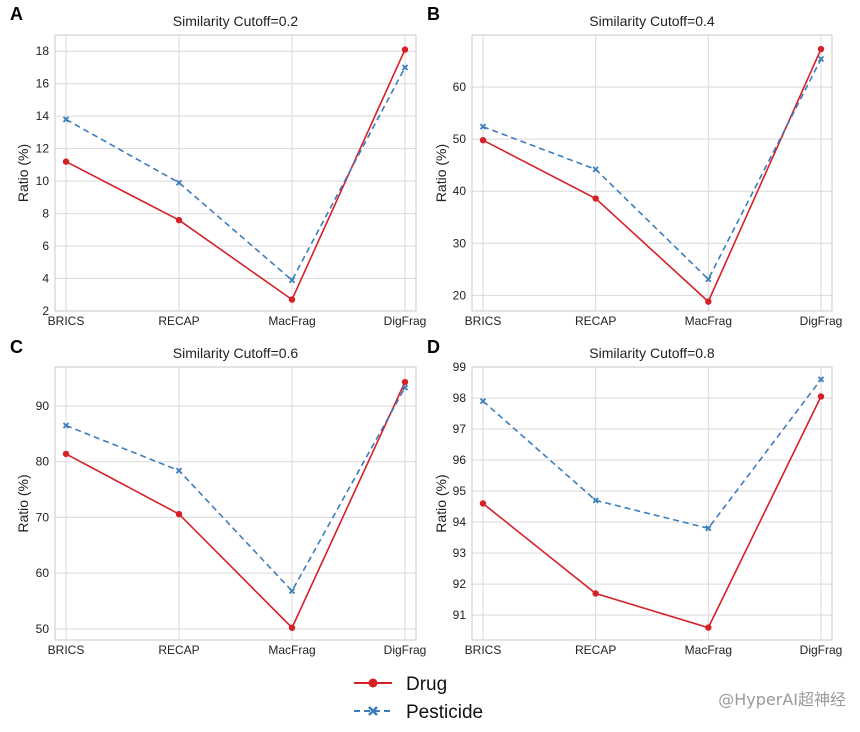  Describe the element at coordinates (43, 462) in the screenshot. I see `y-tick-label: 80` at that location.